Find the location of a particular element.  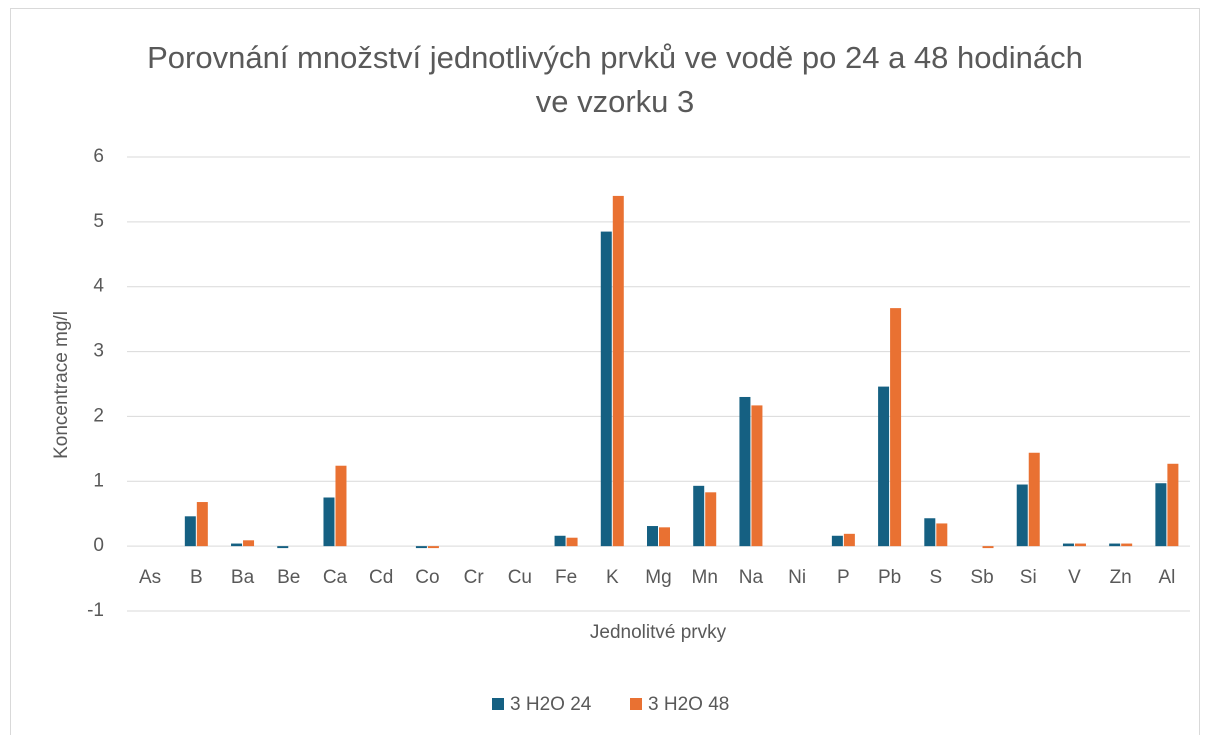

y-tick-label: -1 is located at coordinates (95, 610).